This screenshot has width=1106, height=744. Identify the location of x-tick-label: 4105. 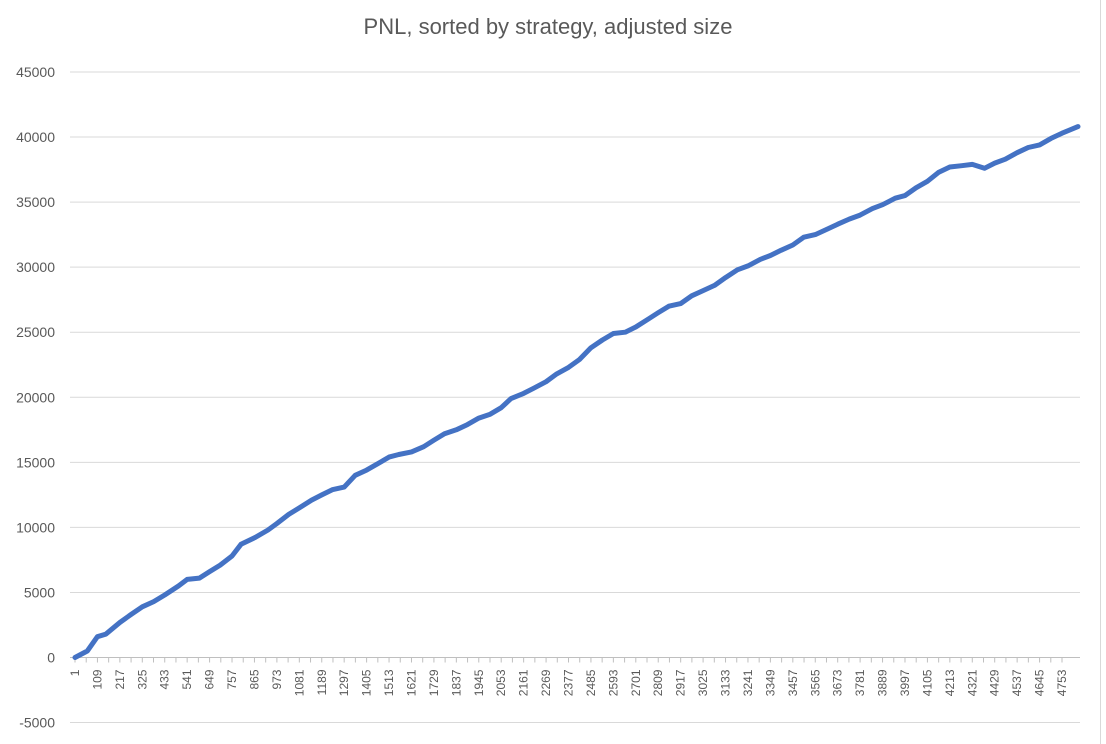
(927, 682).